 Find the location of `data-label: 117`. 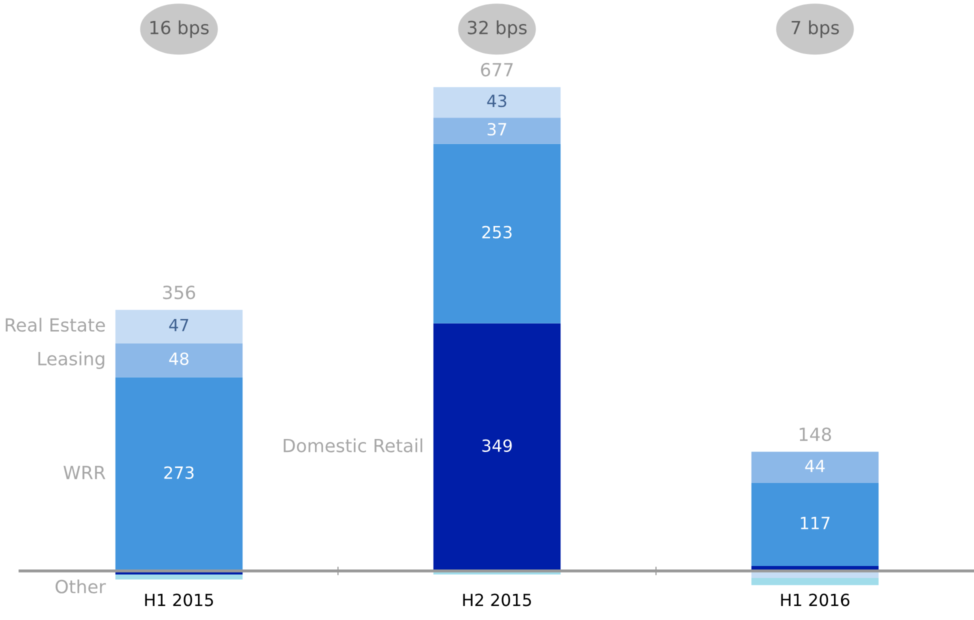

data-label: 117 is located at coordinates (815, 523).